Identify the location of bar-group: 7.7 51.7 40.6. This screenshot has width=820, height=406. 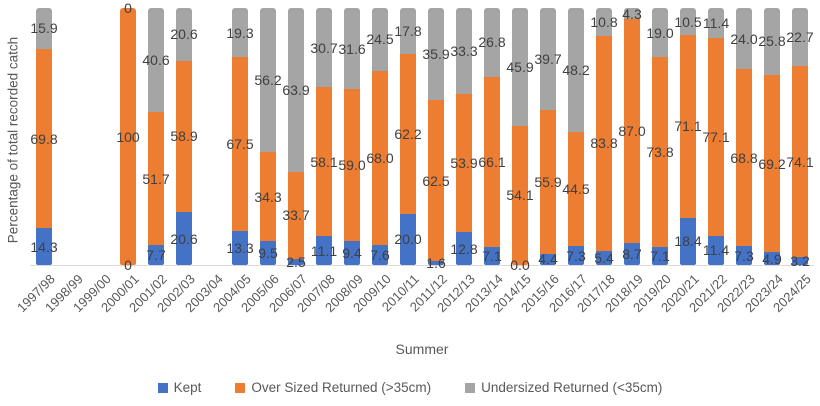
(156, 136).